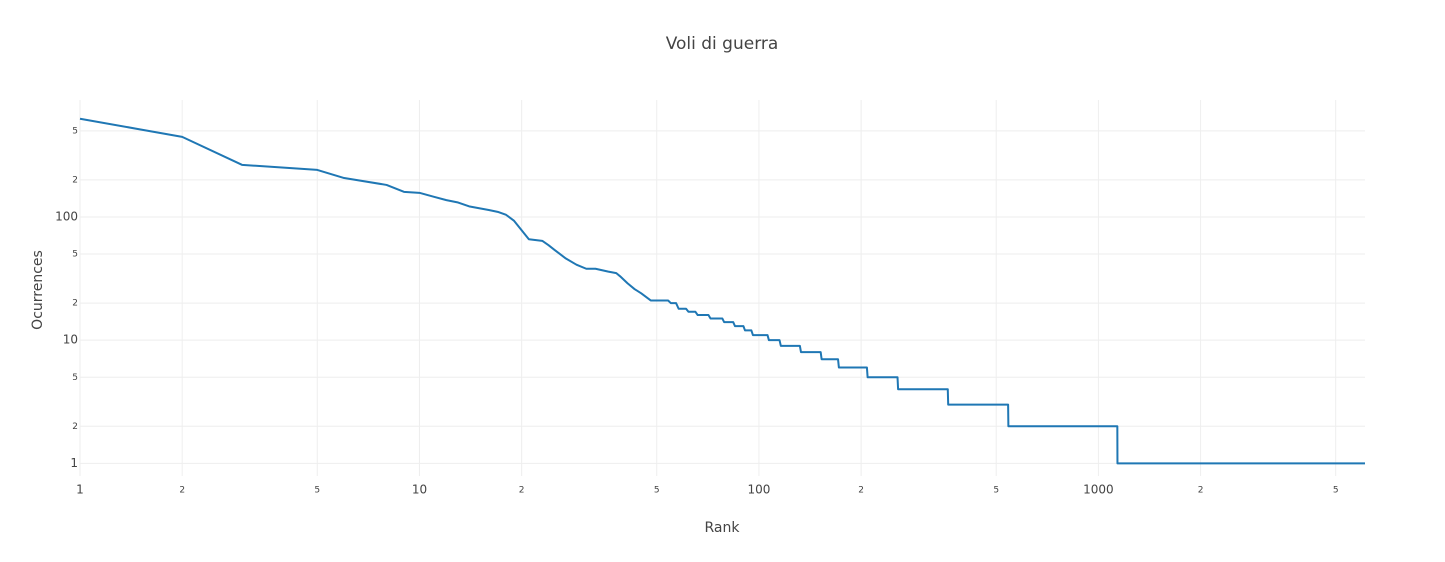 Image resolution: width=1445 pixels, height=562 pixels. Describe the element at coordinates (758, 490) in the screenshot. I see `x-tick-label: 100` at that location.